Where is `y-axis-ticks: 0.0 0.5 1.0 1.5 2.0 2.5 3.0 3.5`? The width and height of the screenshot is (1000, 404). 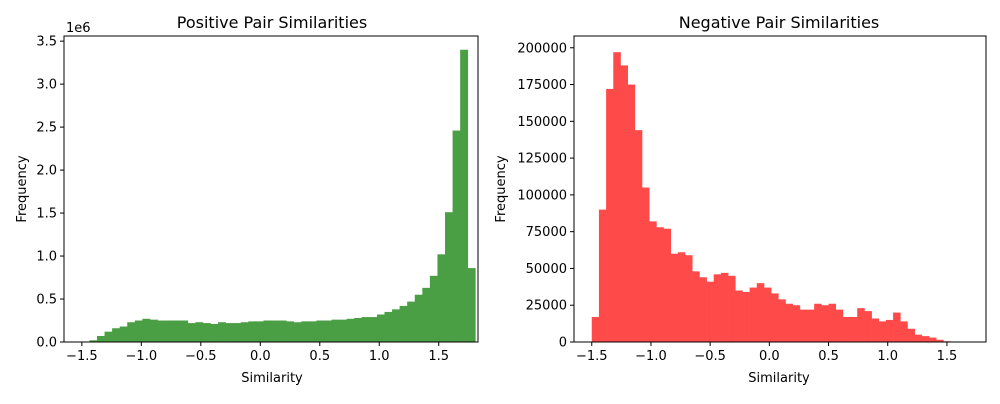
y-axis-ticks: 0.0 0.5 1.0 1.5 2.0 2.5 3.0 3.5 is located at coordinates (50, 193).